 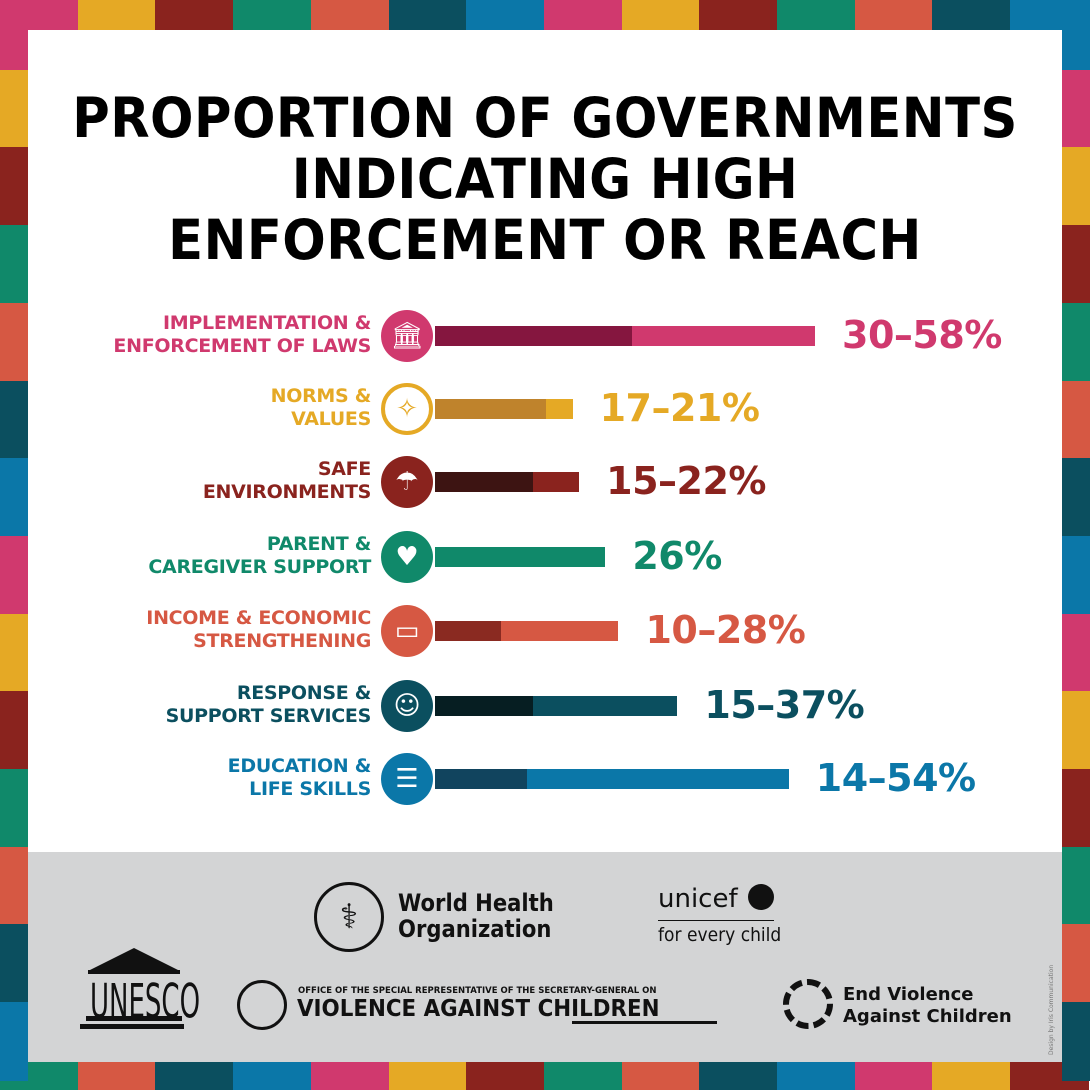 What do you see at coordinates (211, 408) in the screenshot?
I see `category-label: NORMS & VALUES` at bounding box center [211, 408].